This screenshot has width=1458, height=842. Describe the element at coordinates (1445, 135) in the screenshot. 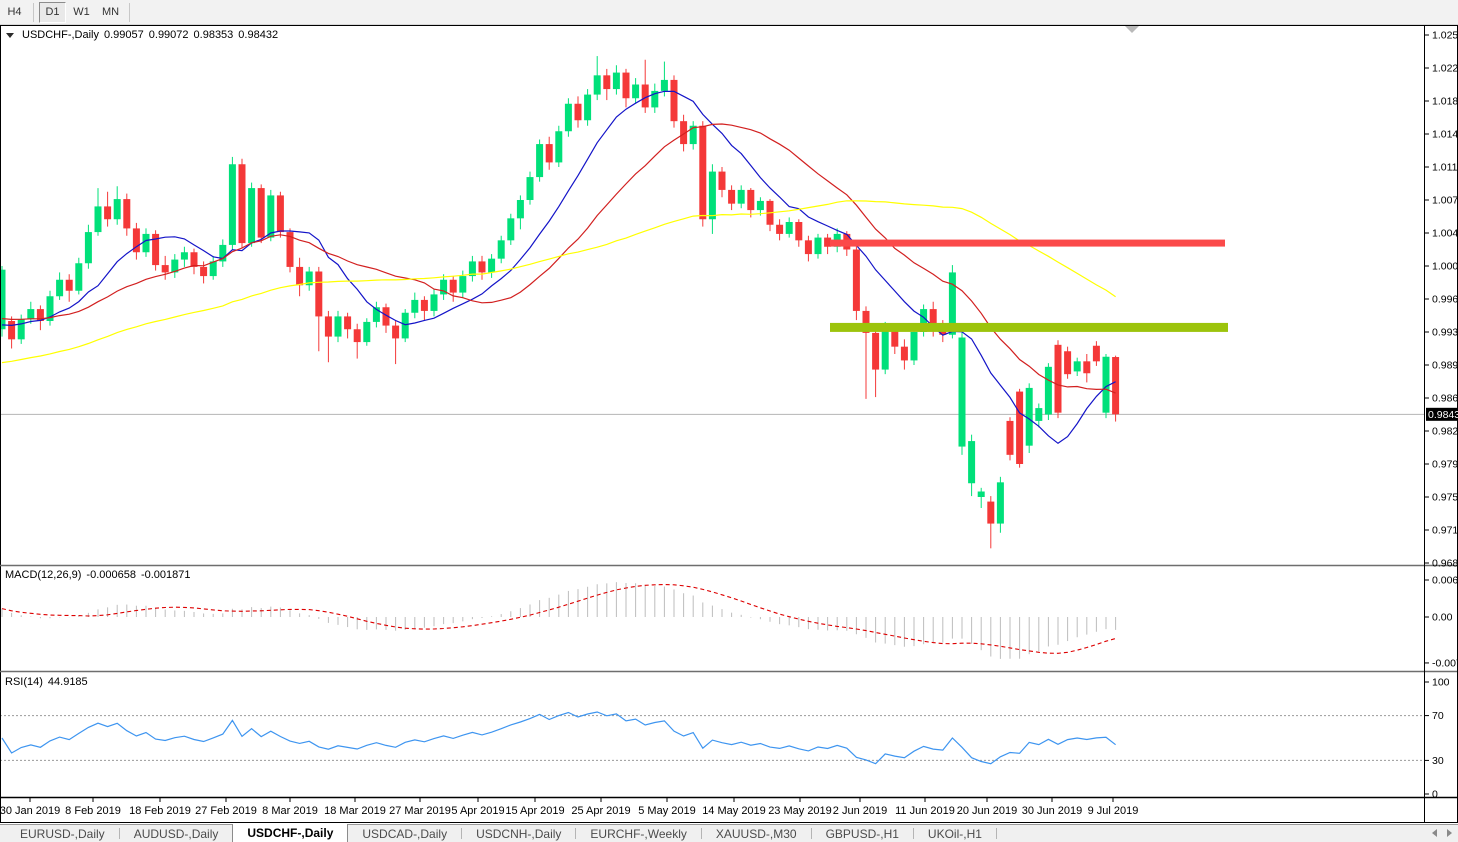

I see `price-axis-label: 1.01490` at that location.